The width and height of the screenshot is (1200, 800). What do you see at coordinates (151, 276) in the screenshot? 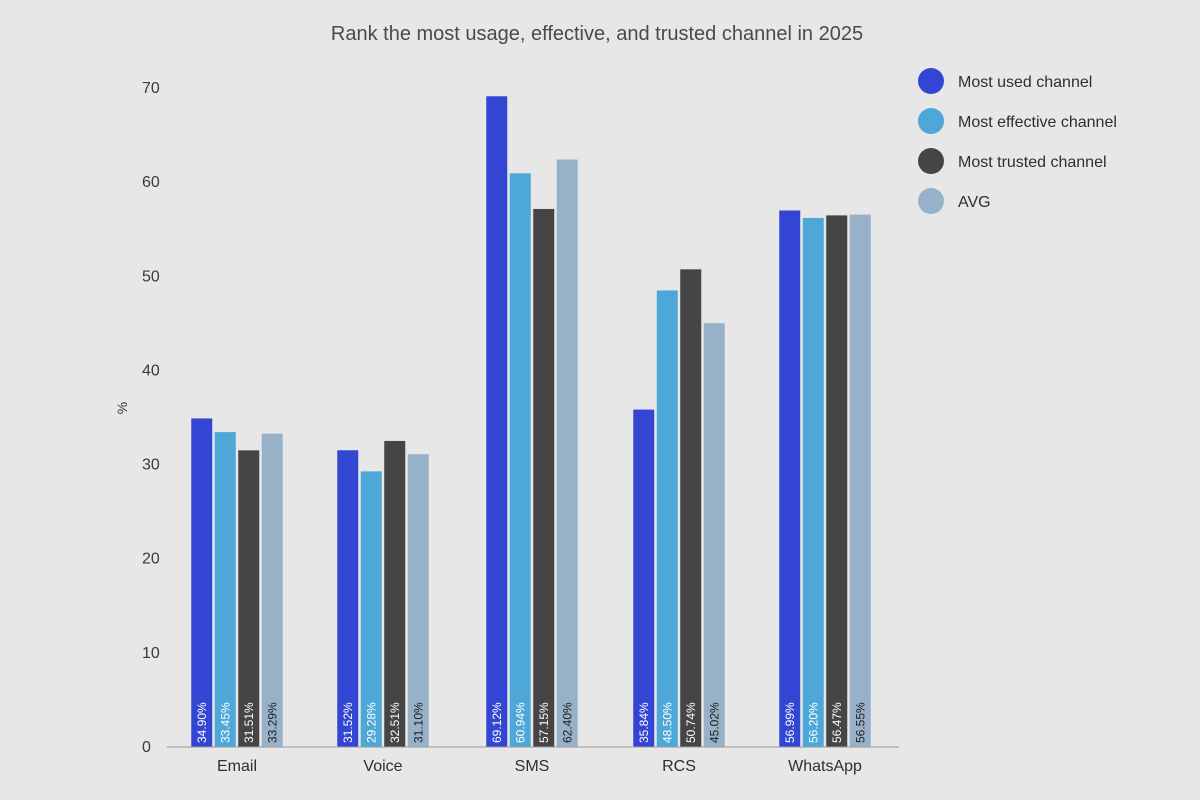
I see `y-tick-label: 50` at bounding box center [151, 276].